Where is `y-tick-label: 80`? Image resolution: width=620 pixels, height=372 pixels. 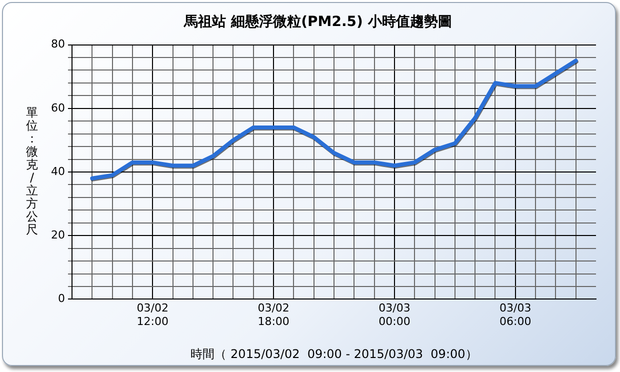 y-tick-label: 80 is located at coordinates (58, 44).